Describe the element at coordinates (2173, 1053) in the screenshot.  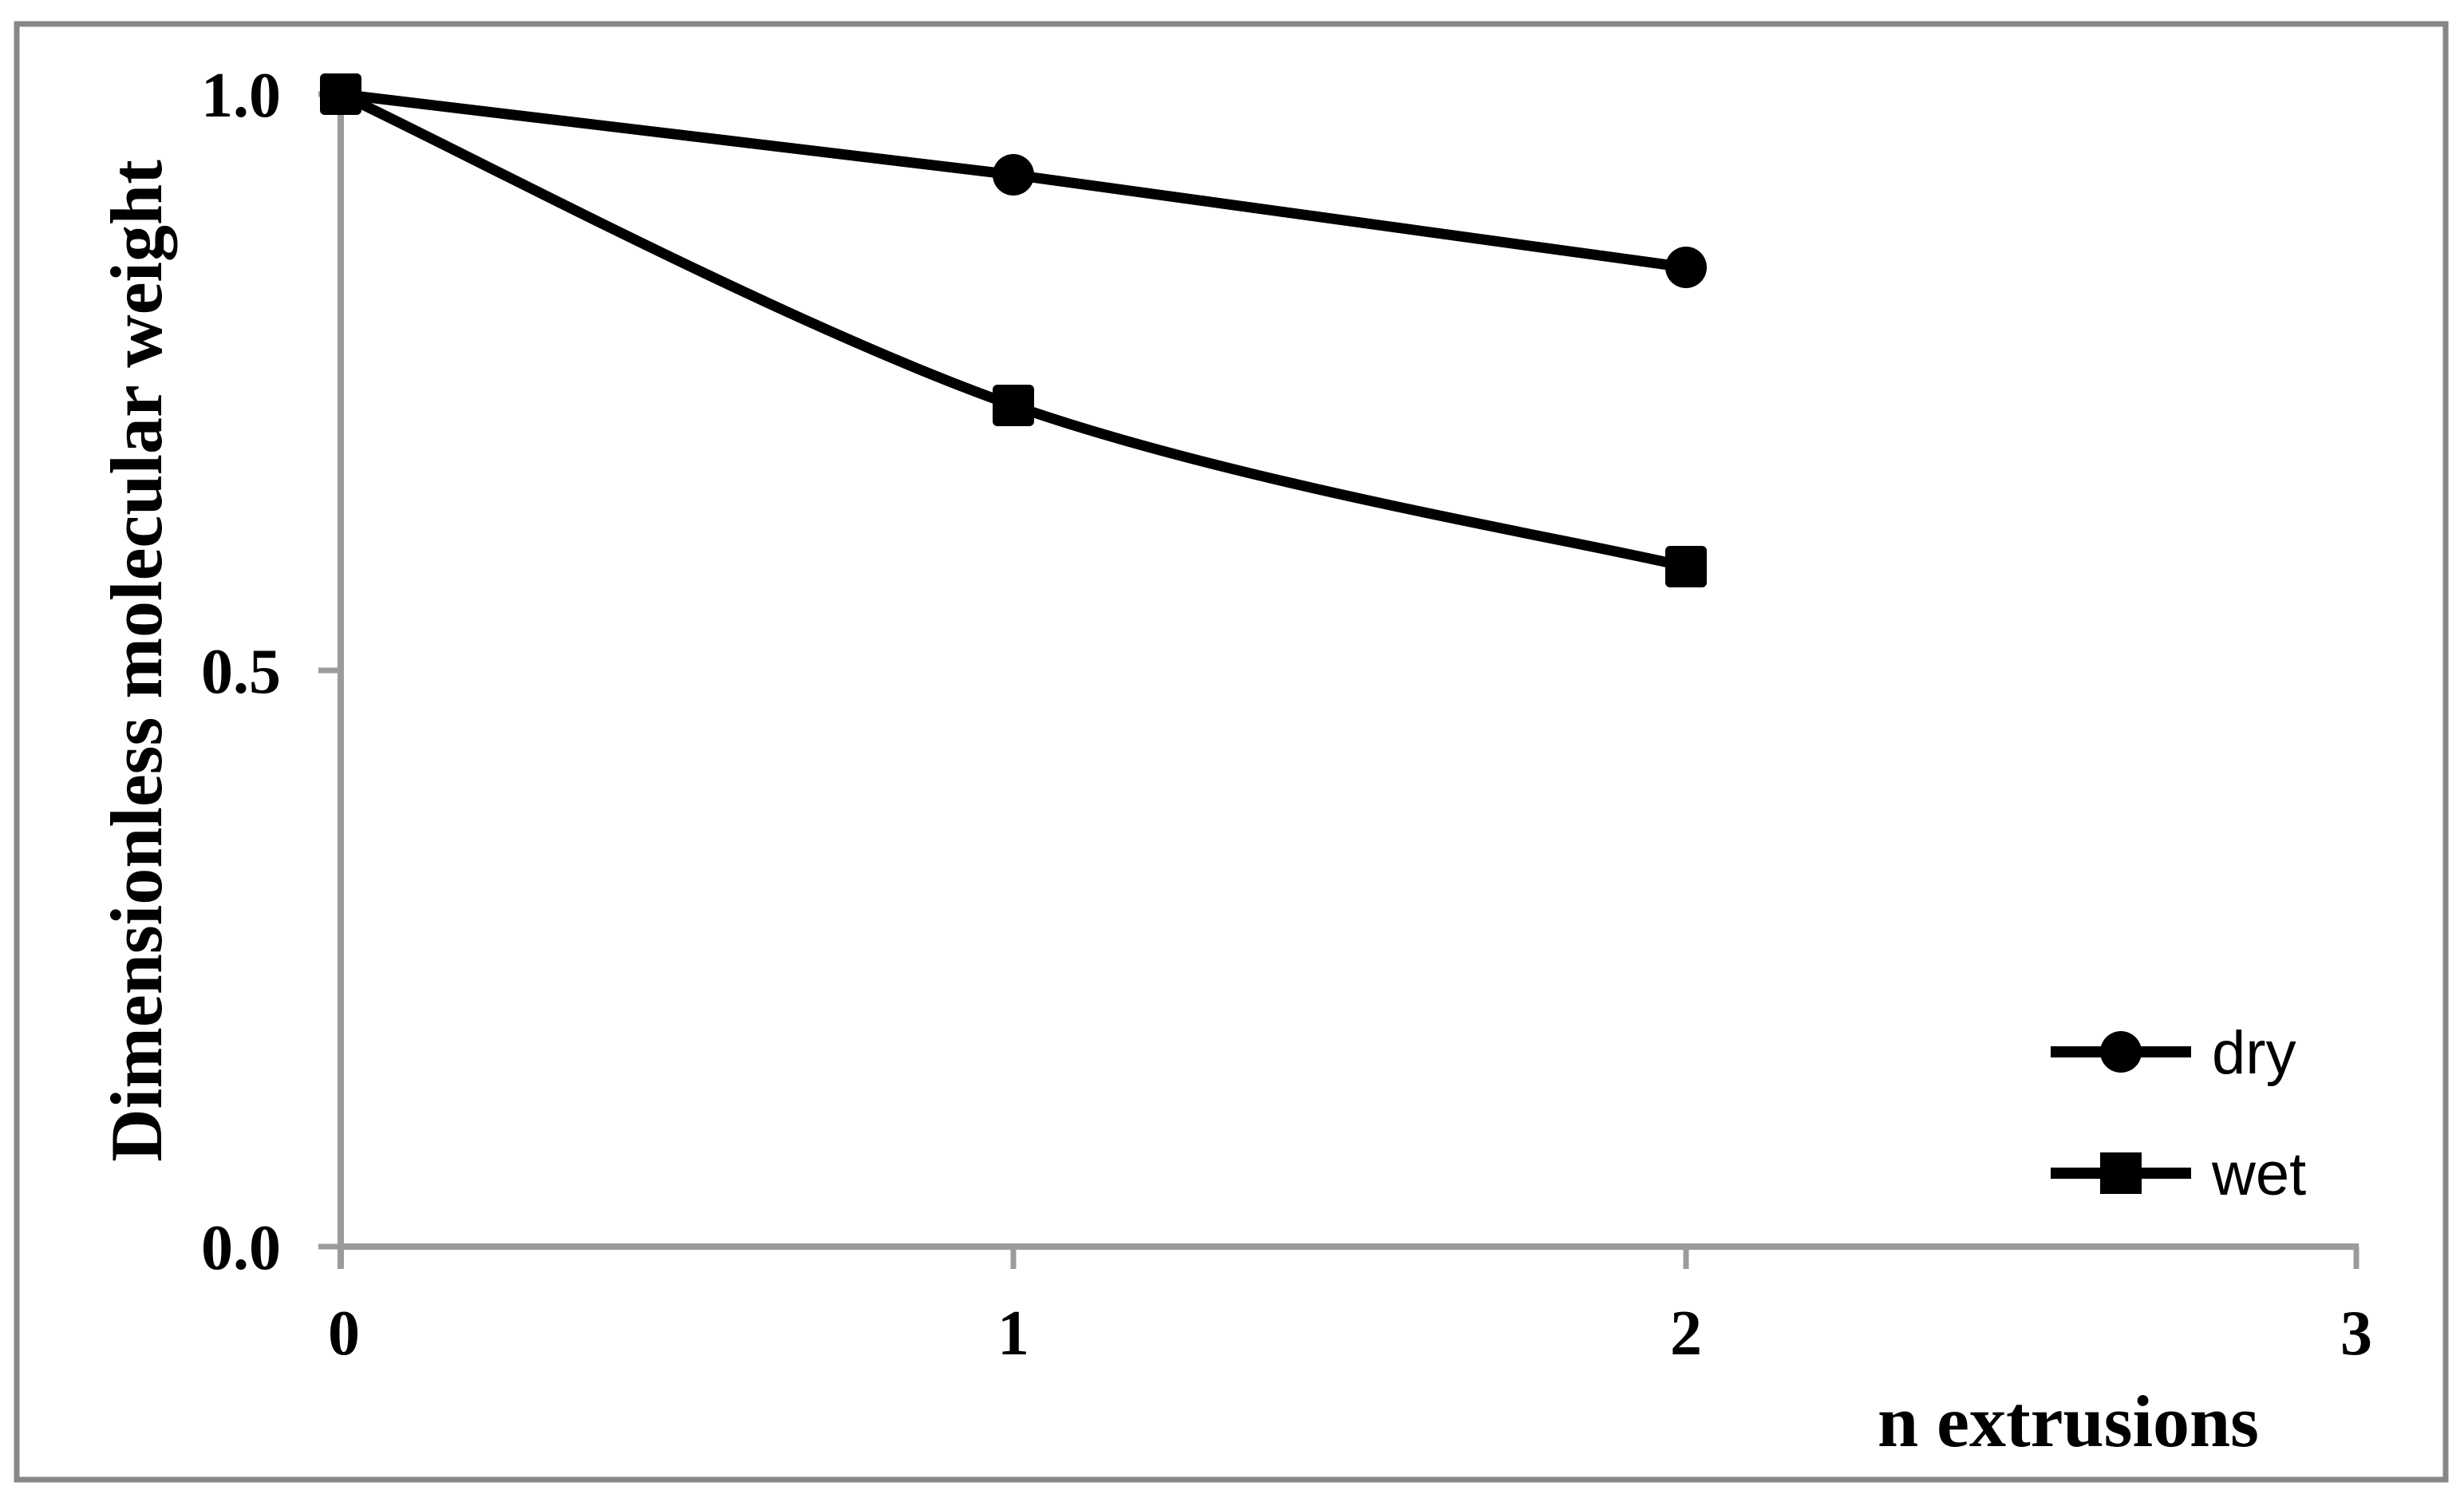
I see `legend-entry-dry: dry` at that location.